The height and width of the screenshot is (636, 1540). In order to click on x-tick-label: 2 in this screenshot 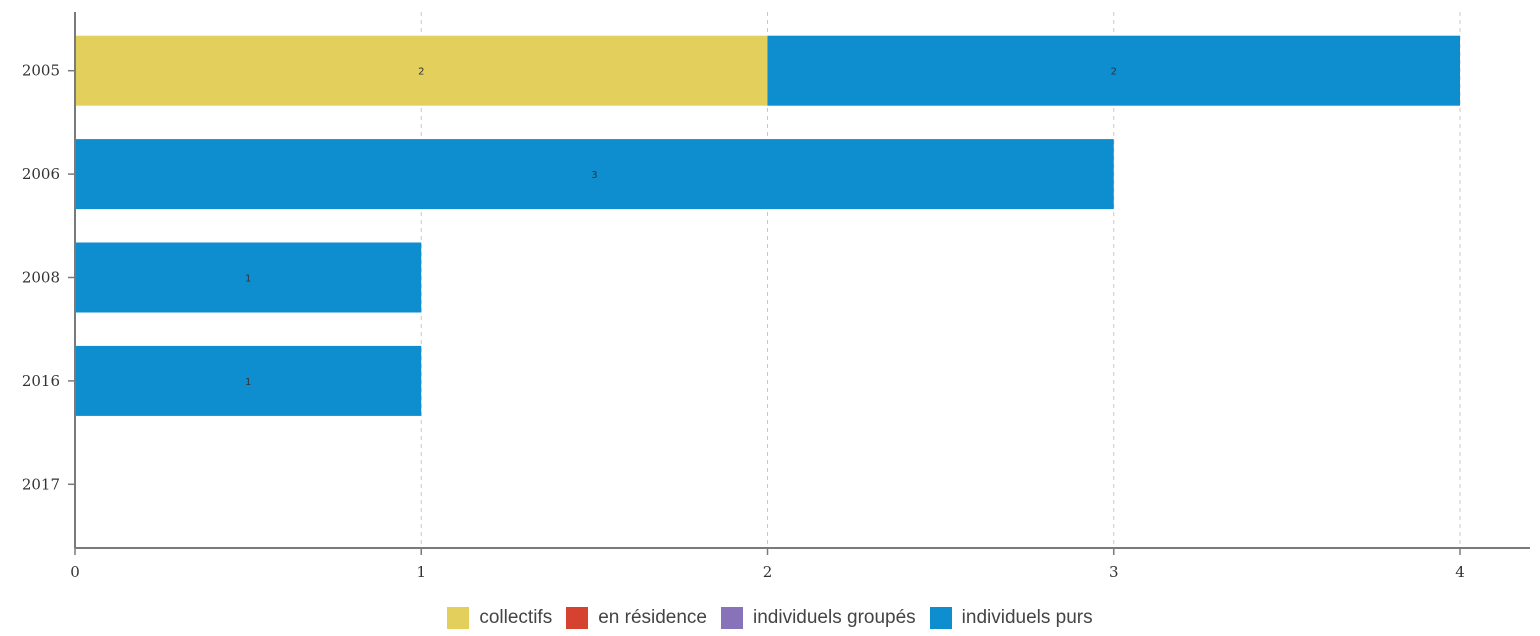, I will do `click(768, 572)`.